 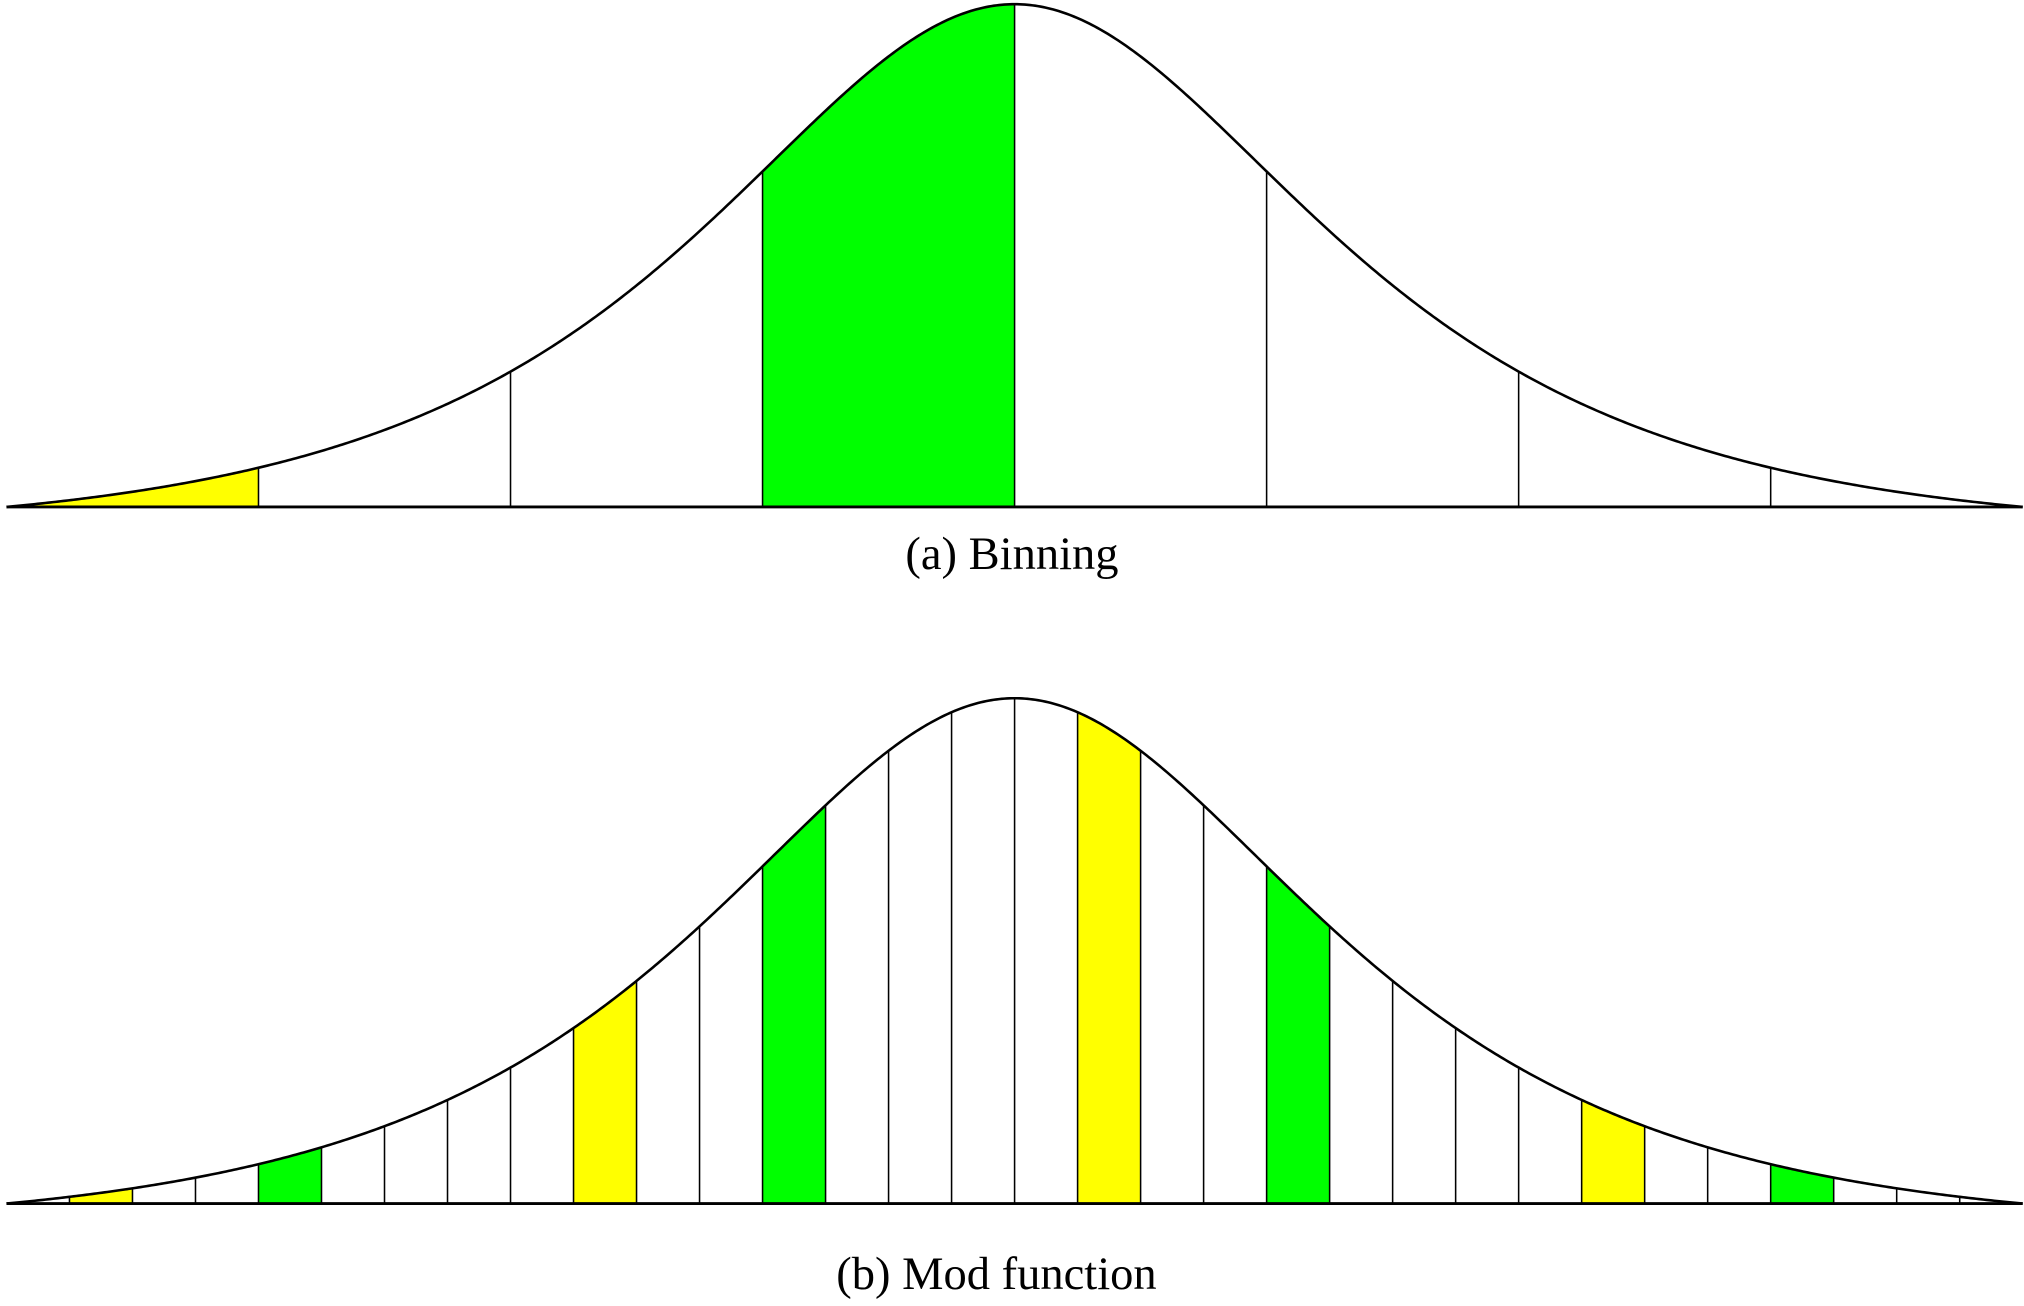 What do you see at coordinates (1011, 554) in the screenshot?
I see `caption-binning: (a) Binning` at bounding box center [1011, 554].